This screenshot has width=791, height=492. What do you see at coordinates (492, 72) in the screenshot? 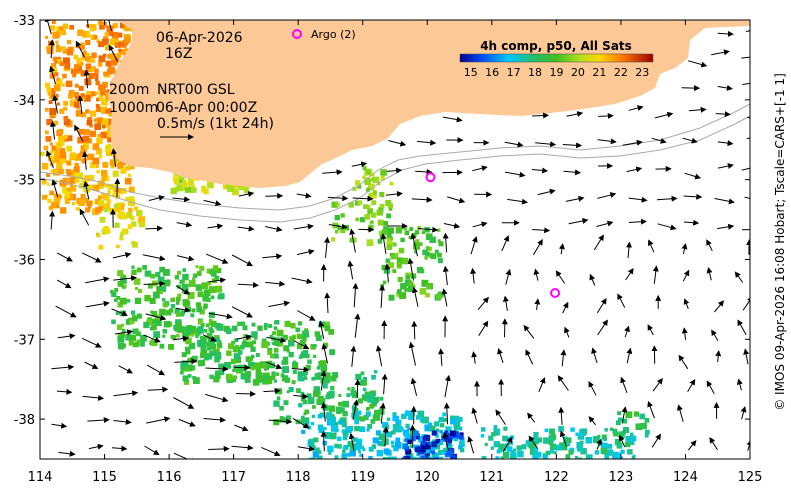
I see `colorbar-tick-label: 16` at bounding box center [492, 72].